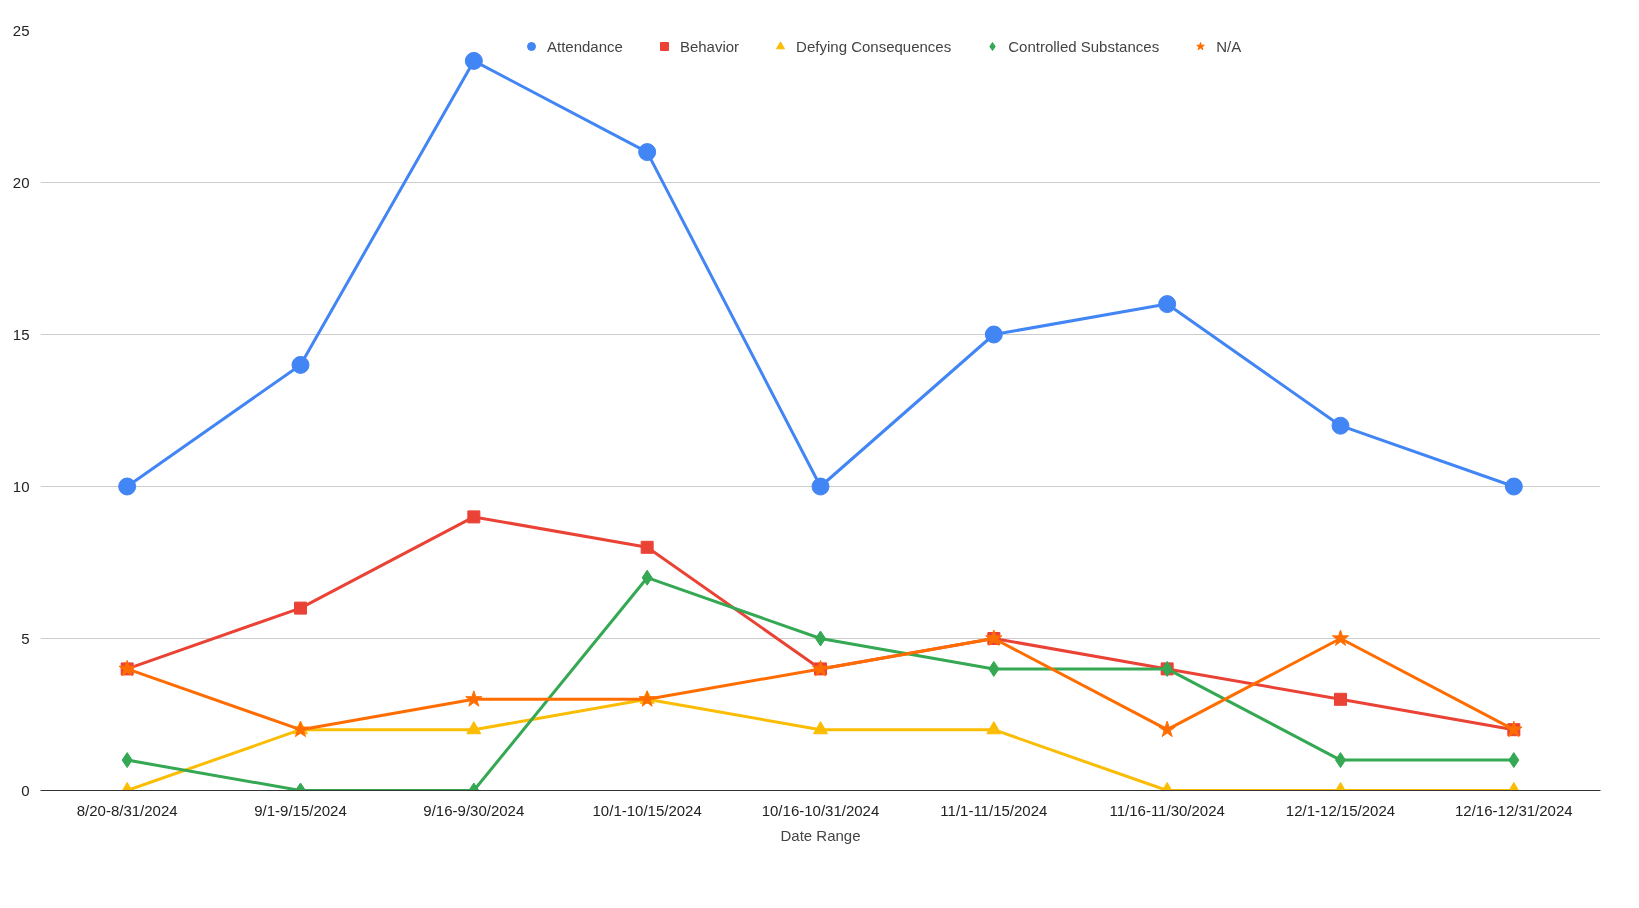 This screenshot has height=908, width=1639. What do you see at coordinates (21, 334) in the screenshot?
I see `y-tick-label: 15` at bounding box center [21, 334].